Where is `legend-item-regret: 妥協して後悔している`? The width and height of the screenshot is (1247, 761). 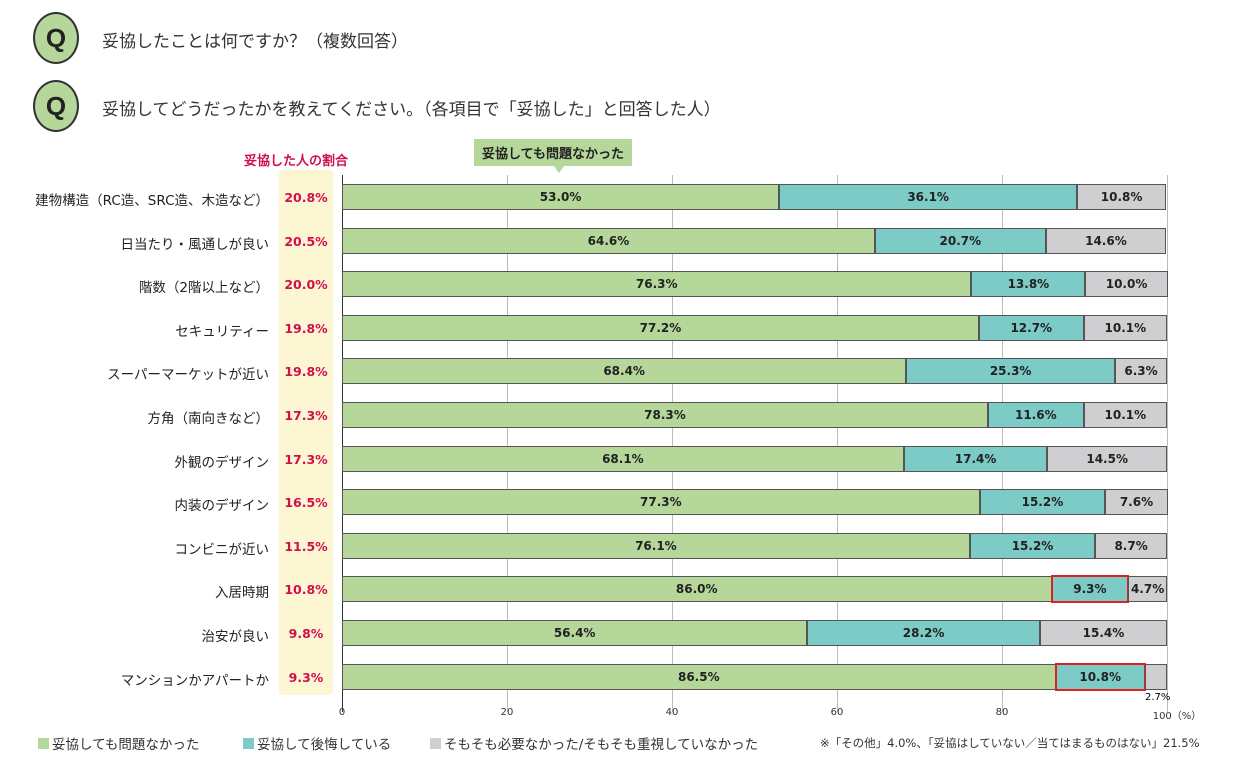 legend-item-regret: 妥協して後悔している is located at coordinates (317, 743).